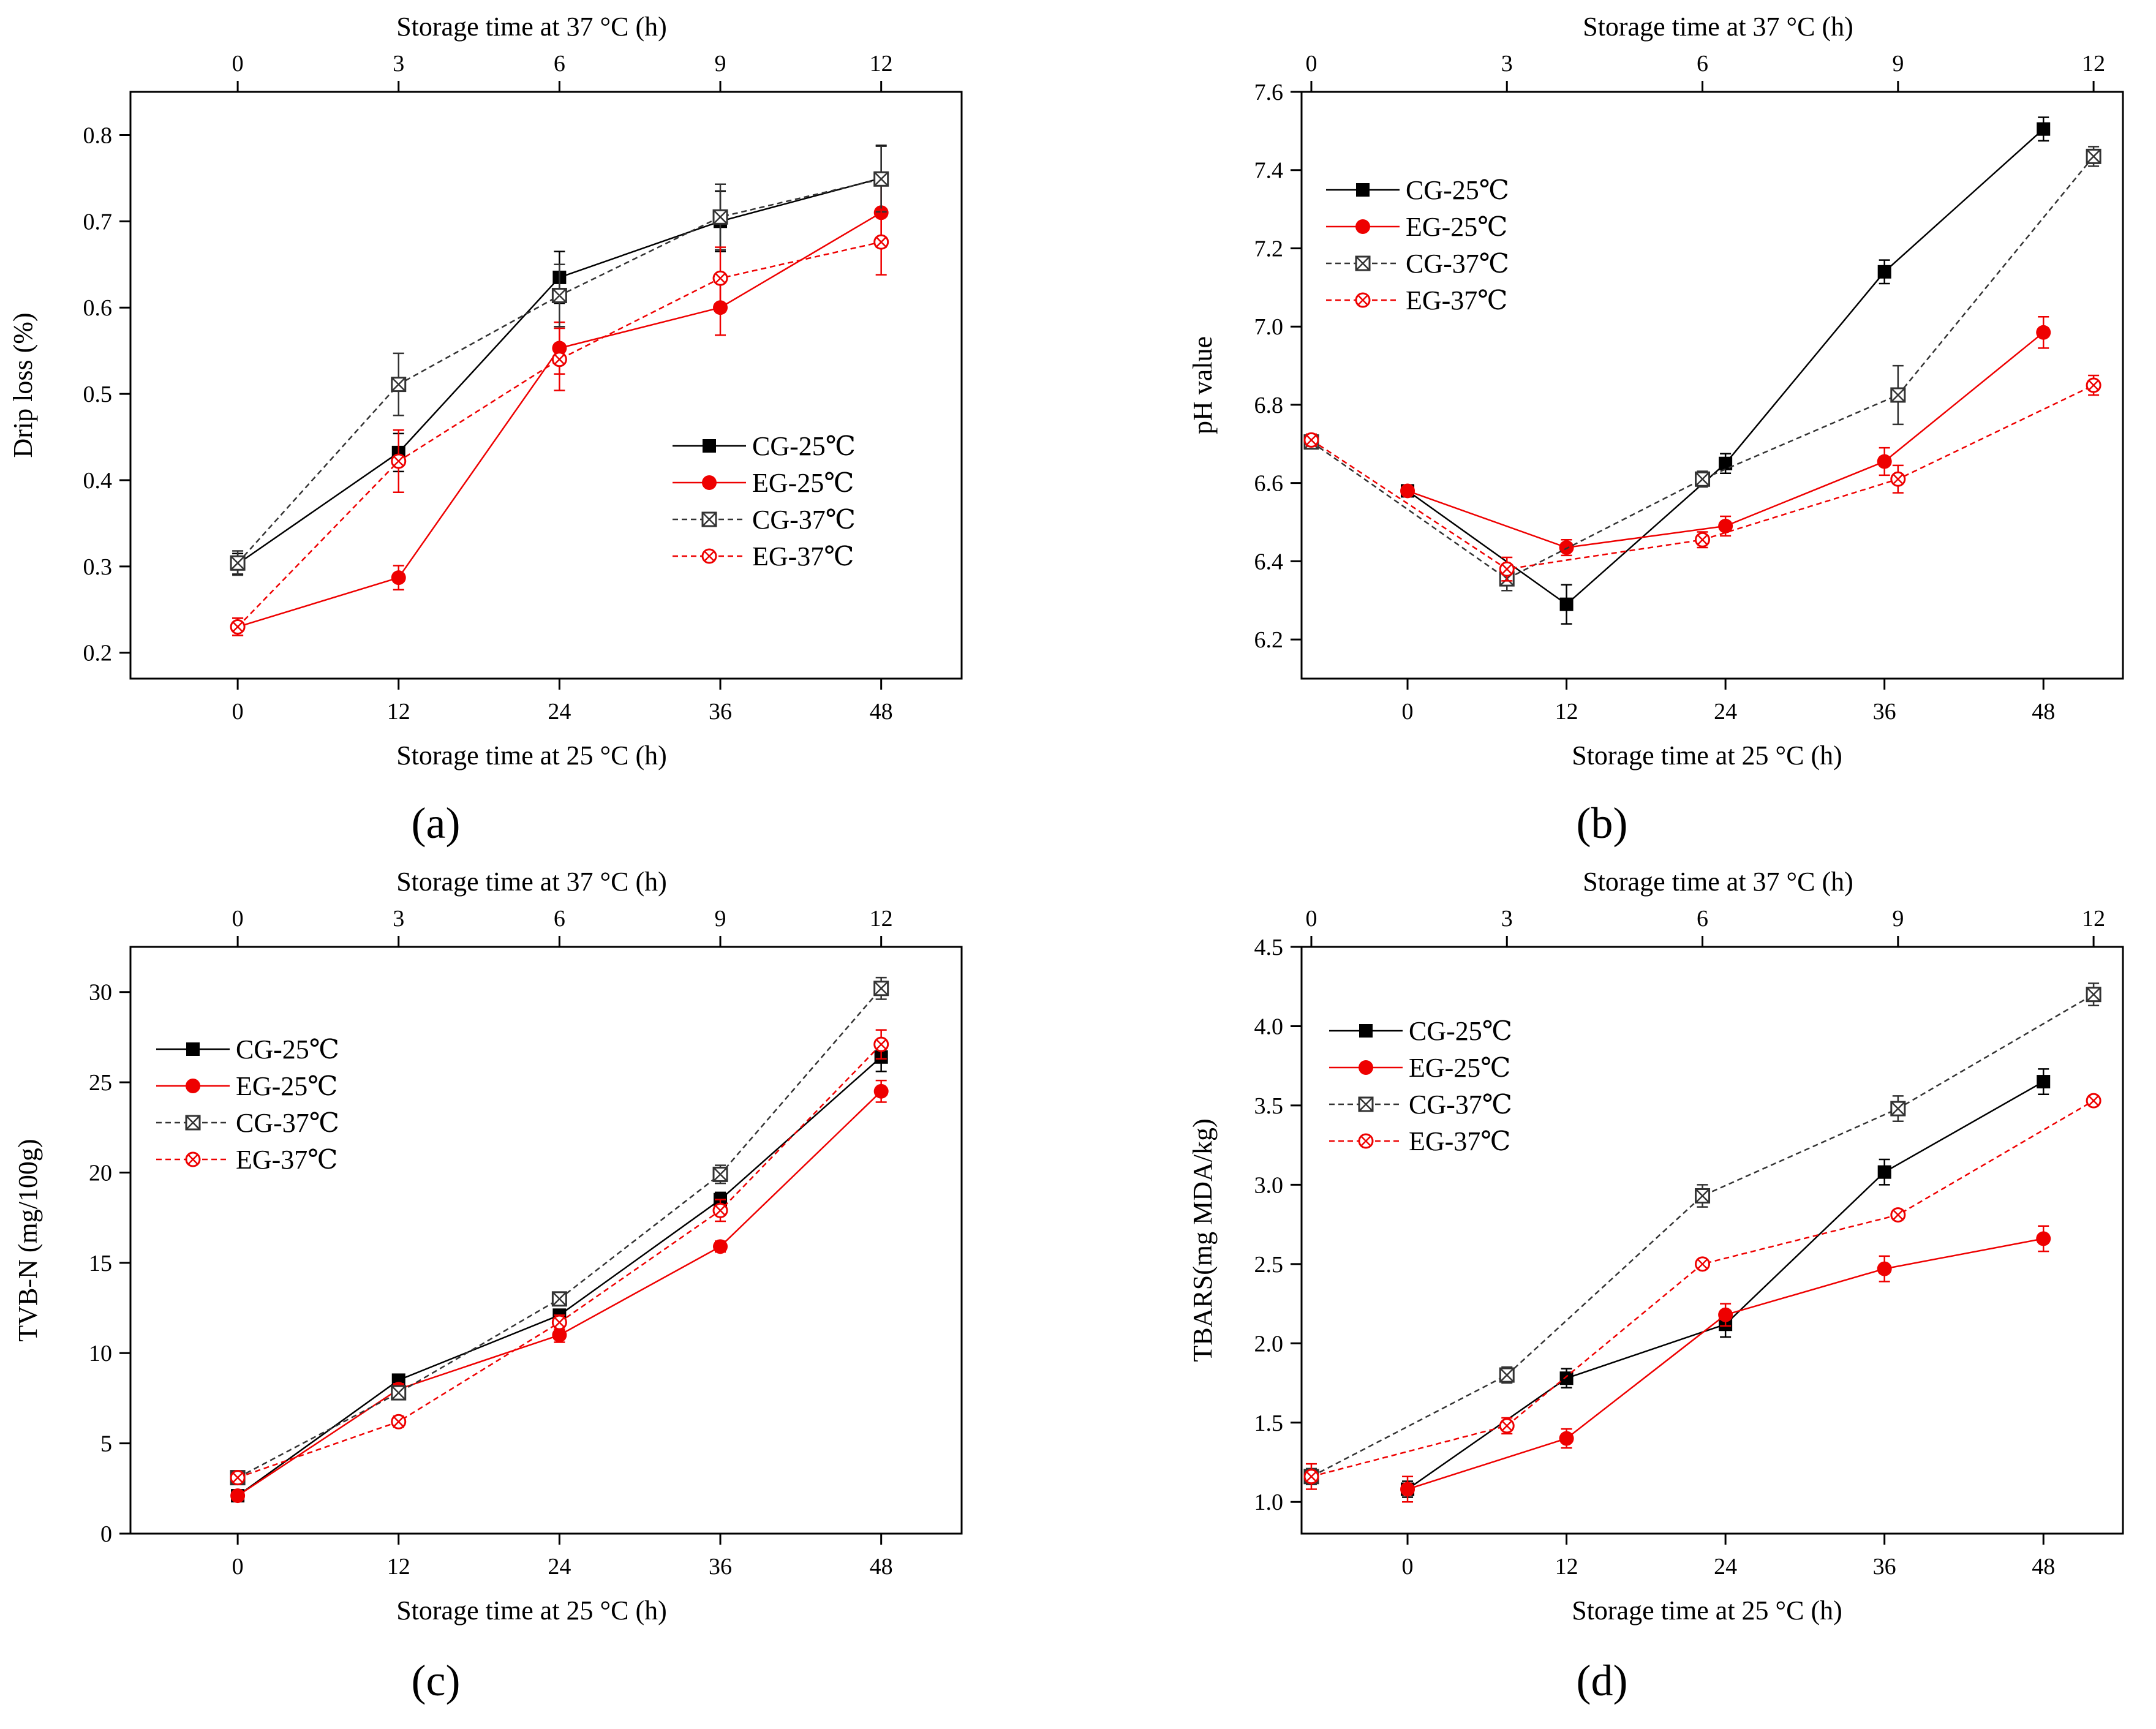 The height and width of the screenshot is (1729, 2156). What do you see at coordinates (1602, 1680) in the screenshot?
I see `panel-label: (d)` at bounding box center [1602, 1680].